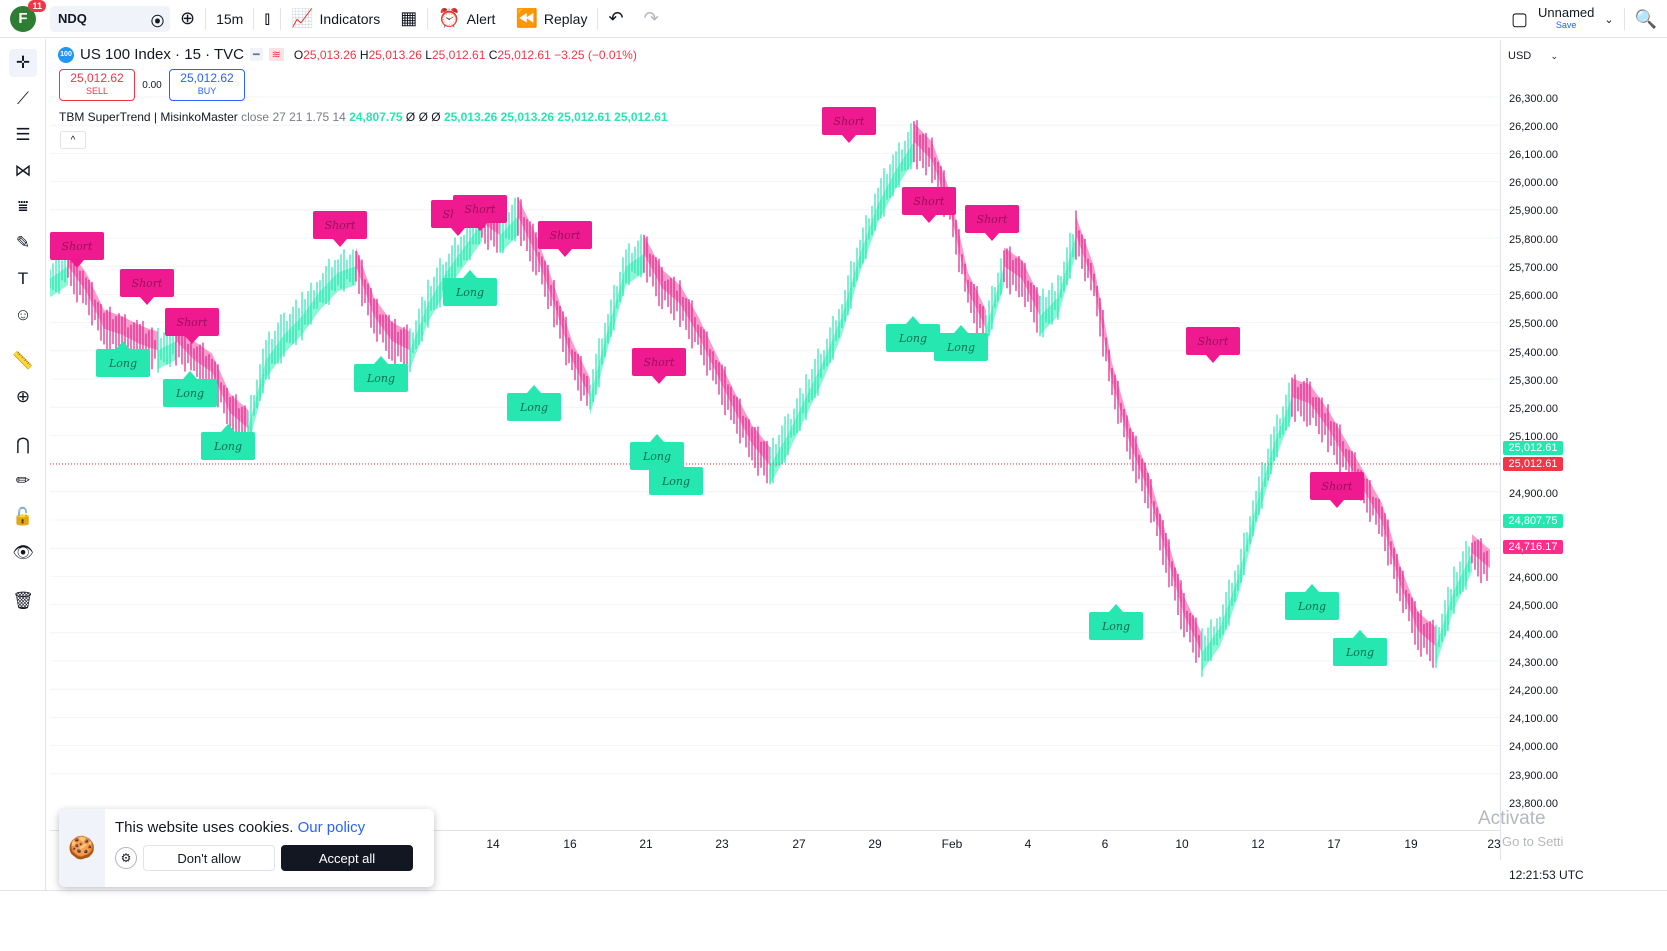 The width and height of the screenshot is (1667, 951). I want to click on accept-all-button: Accept all, so click(347, 858).